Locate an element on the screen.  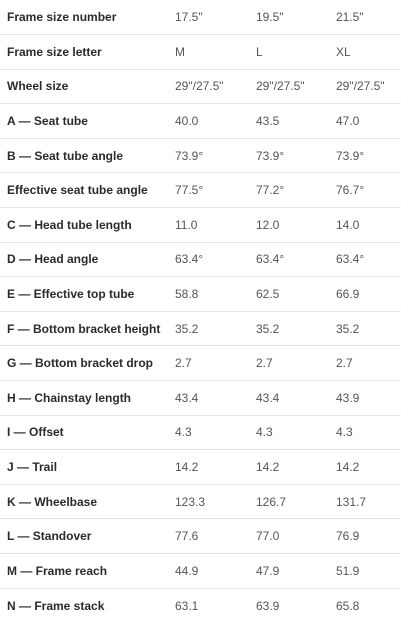
size-value: 77.0 is located at coordinates (289, 536).